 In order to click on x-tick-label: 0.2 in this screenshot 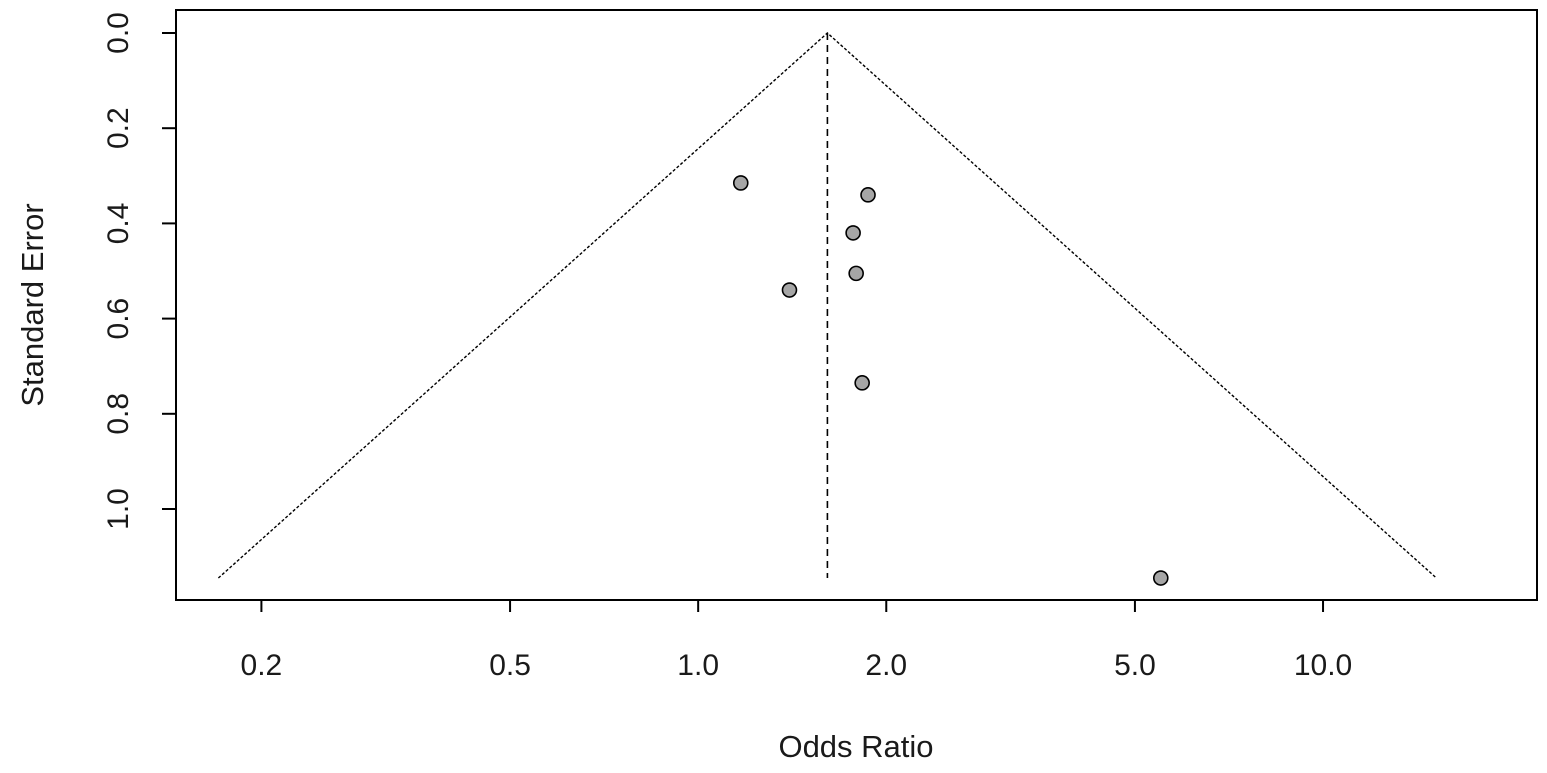, I will do `click(262, 665)`.